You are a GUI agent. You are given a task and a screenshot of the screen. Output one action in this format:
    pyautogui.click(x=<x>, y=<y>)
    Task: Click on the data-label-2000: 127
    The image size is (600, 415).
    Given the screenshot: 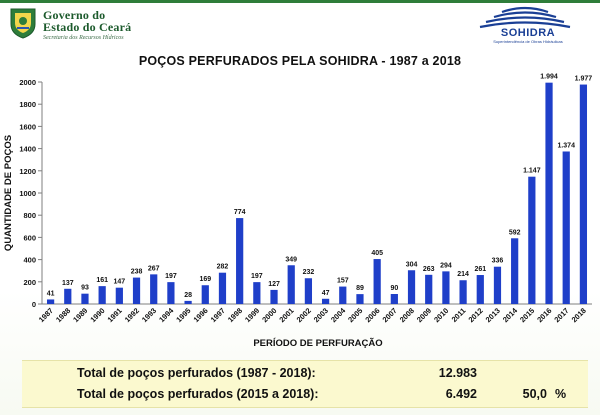 What is the action you would take?
    pyautogui.click(x=274, y=284)
    